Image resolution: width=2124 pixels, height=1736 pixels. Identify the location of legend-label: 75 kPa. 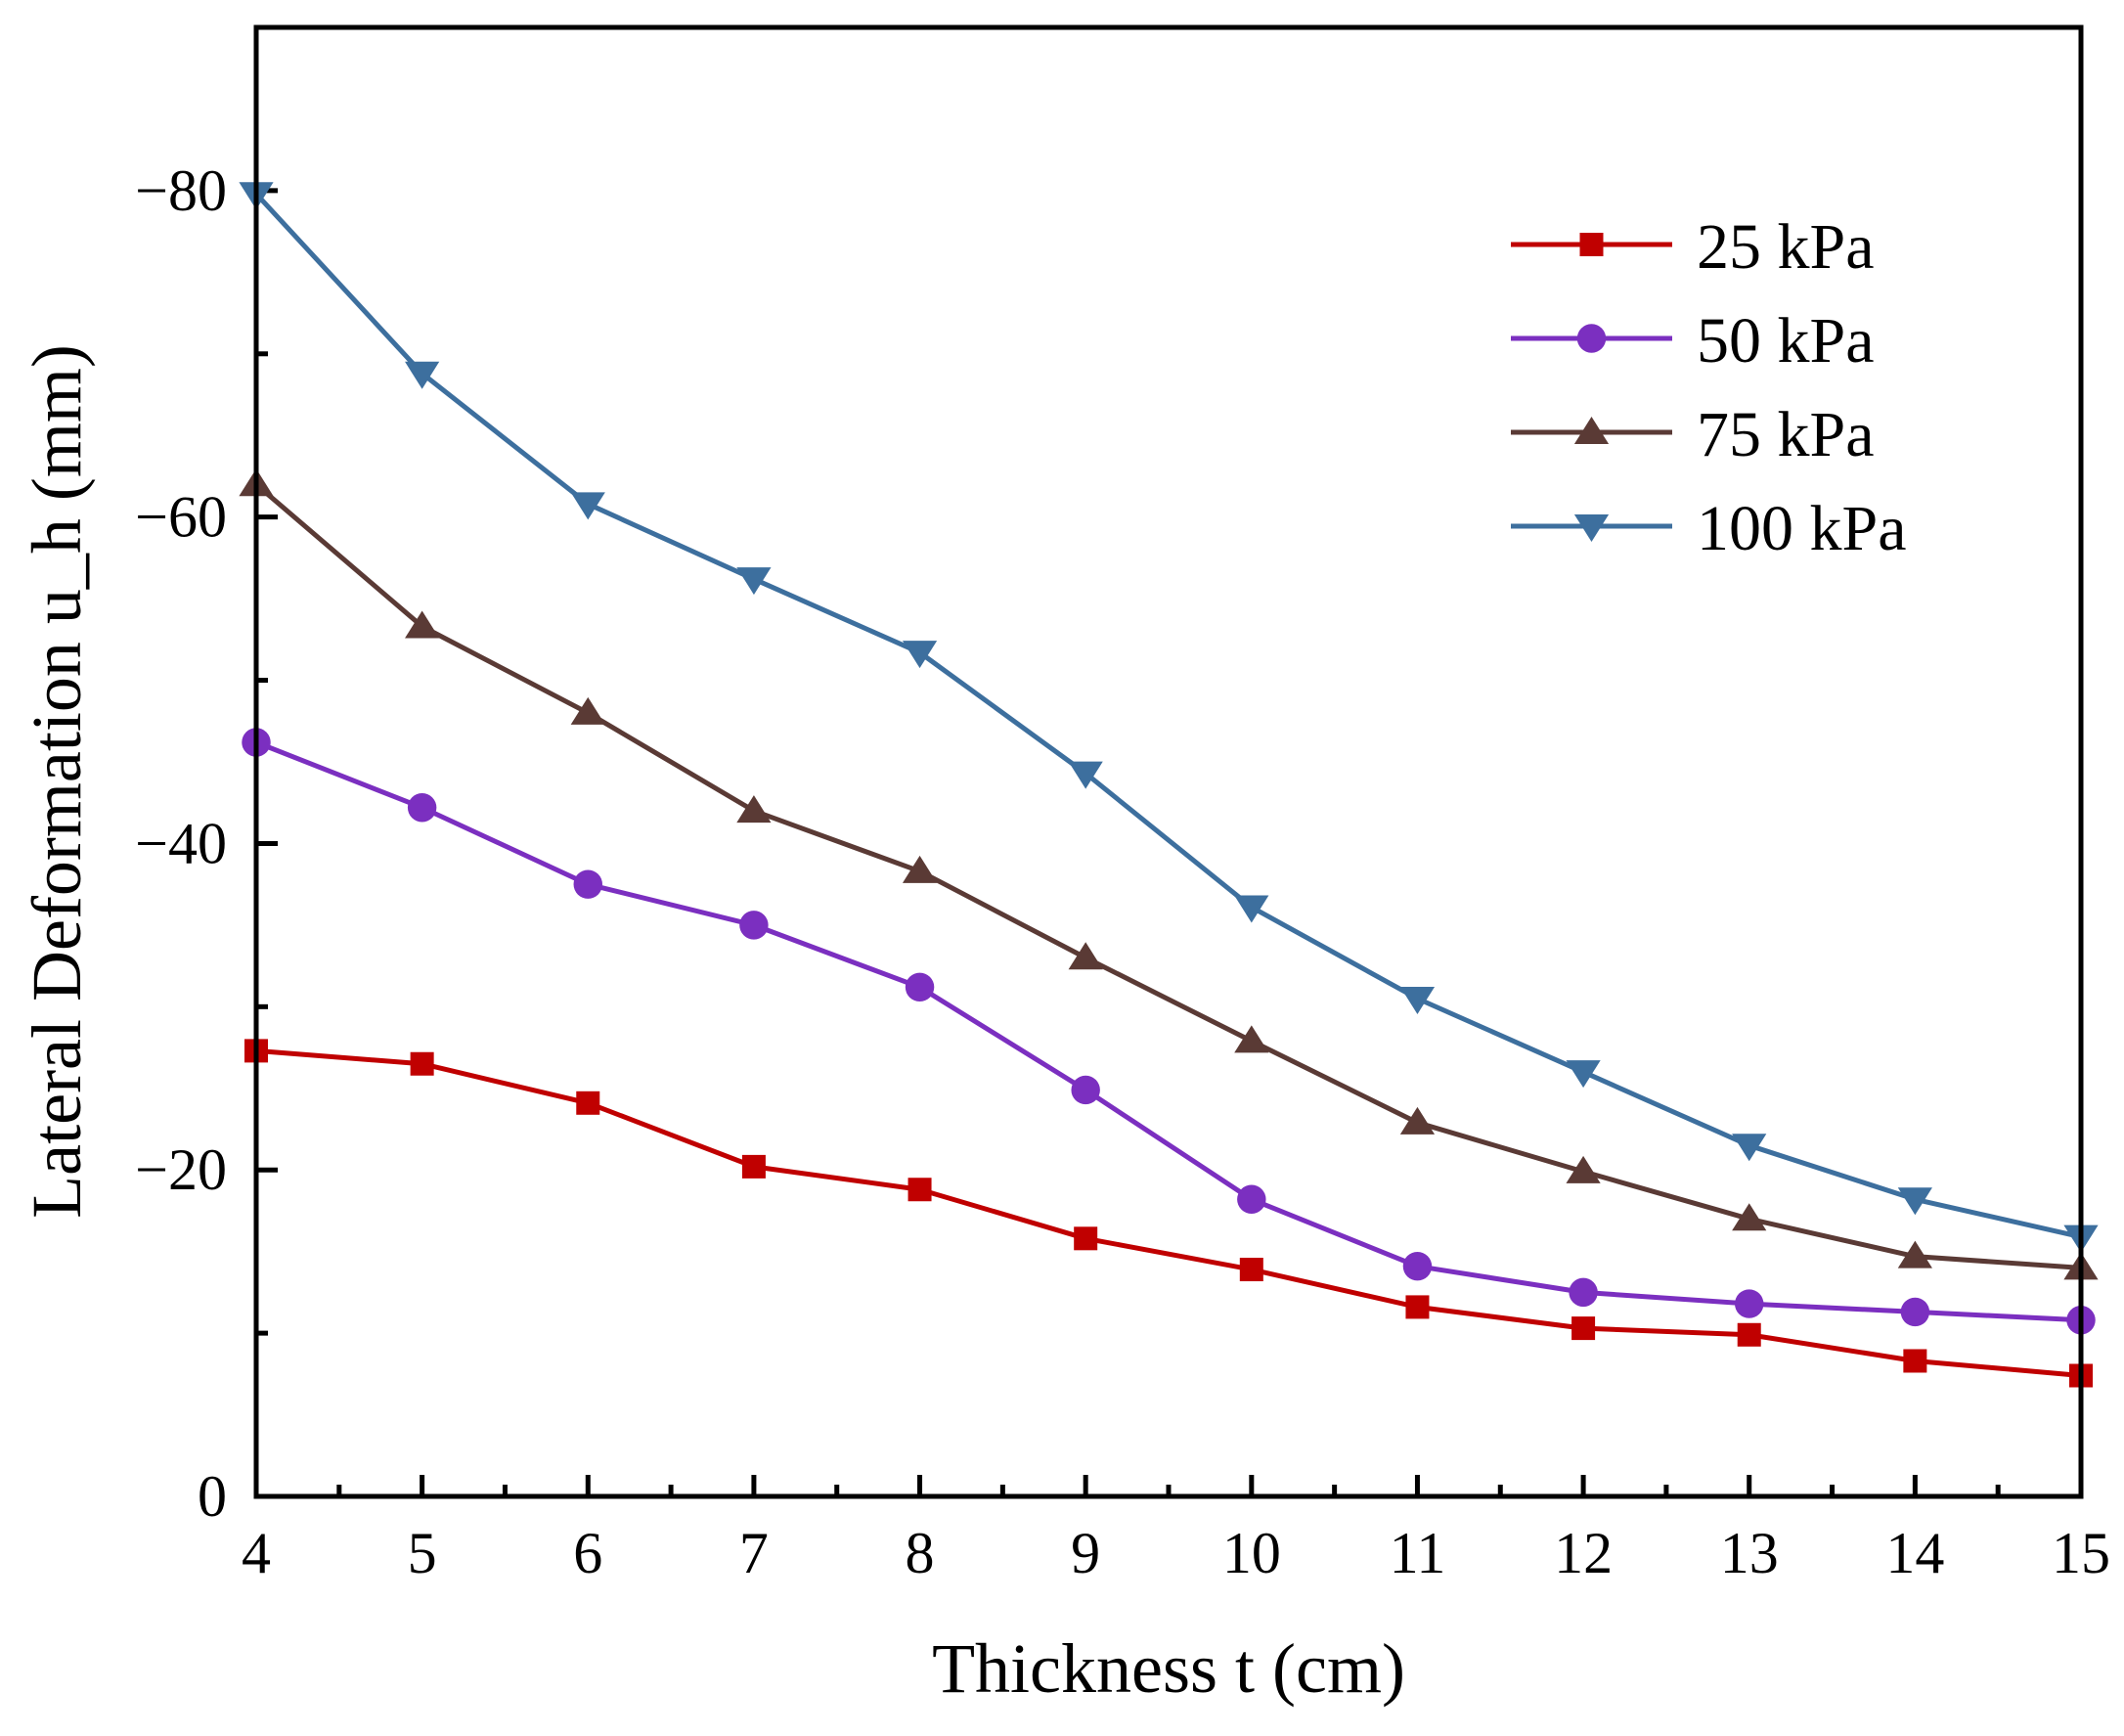
(1786, 434).